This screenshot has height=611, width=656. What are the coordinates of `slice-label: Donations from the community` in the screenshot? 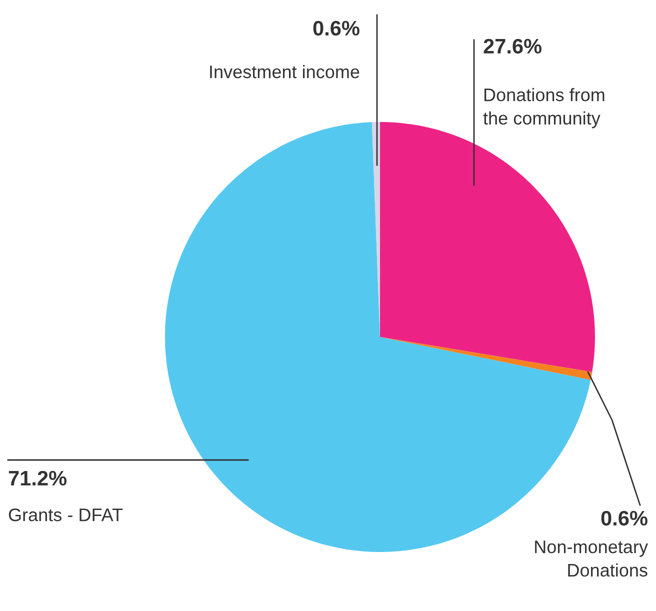 It's located at (543, 108).